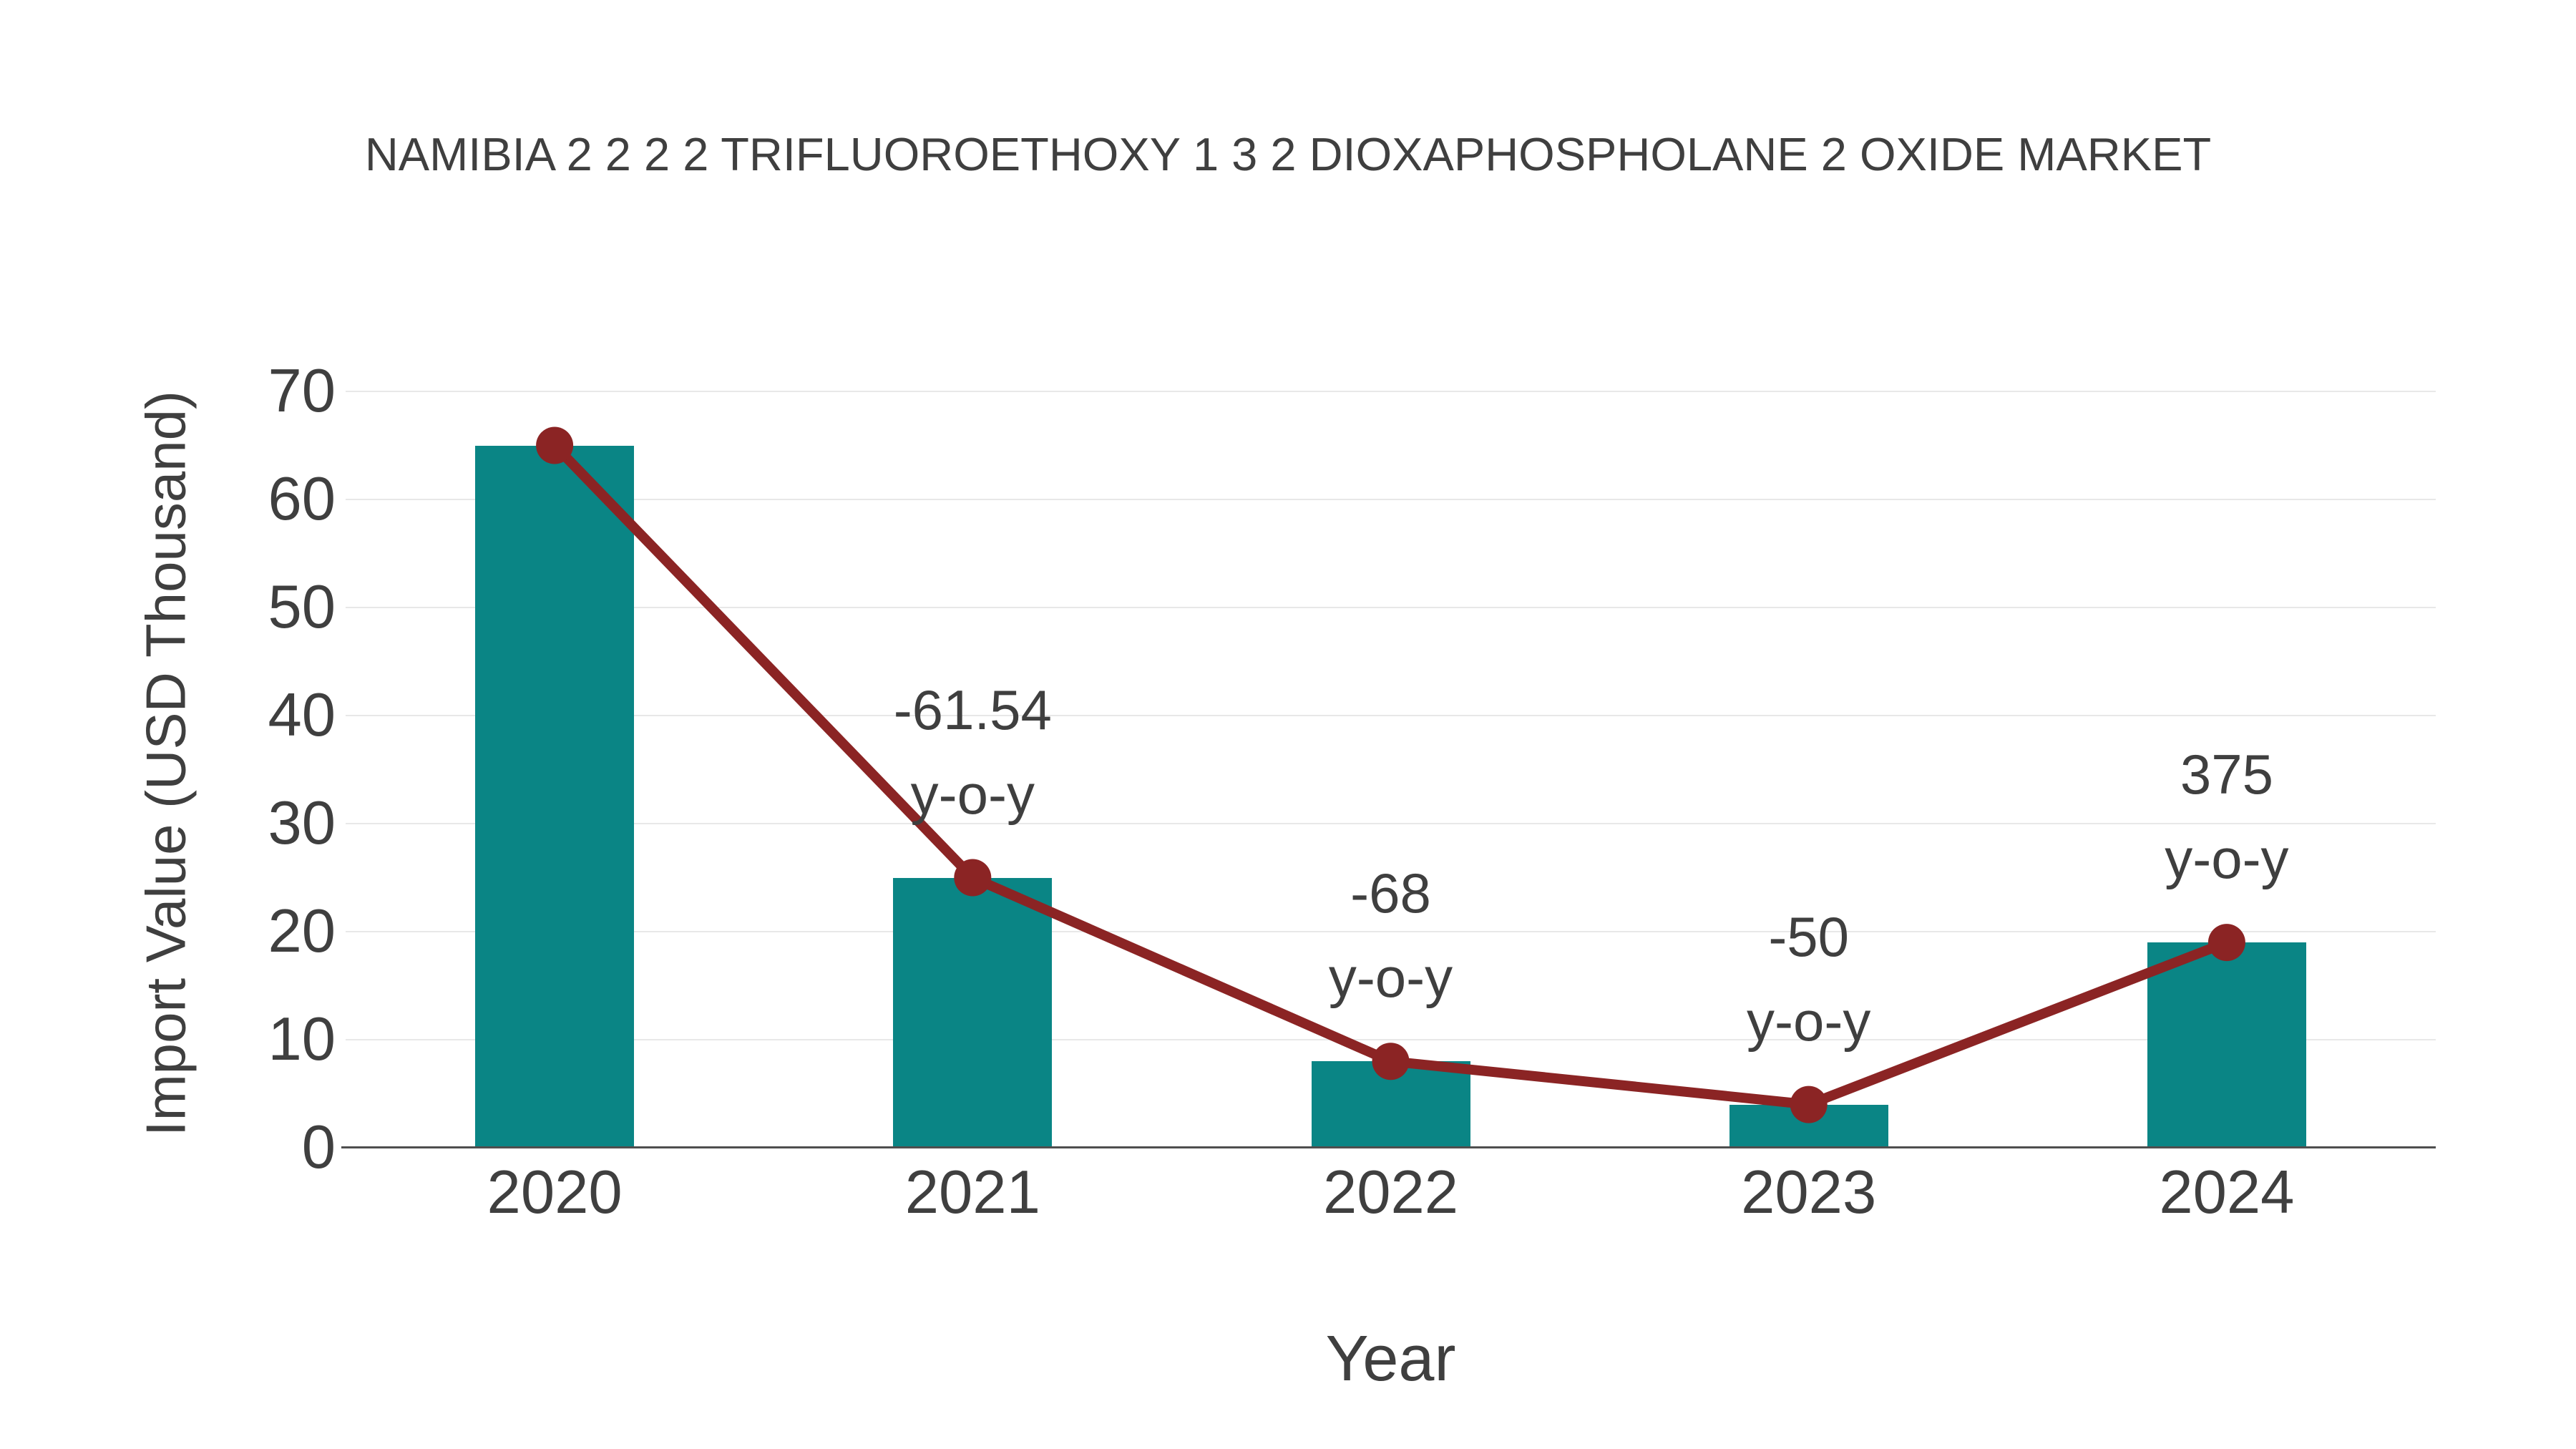  Describe the element at coordinates (302, 931) in the screenshot. I see `y-tick-label: 20` at that location.